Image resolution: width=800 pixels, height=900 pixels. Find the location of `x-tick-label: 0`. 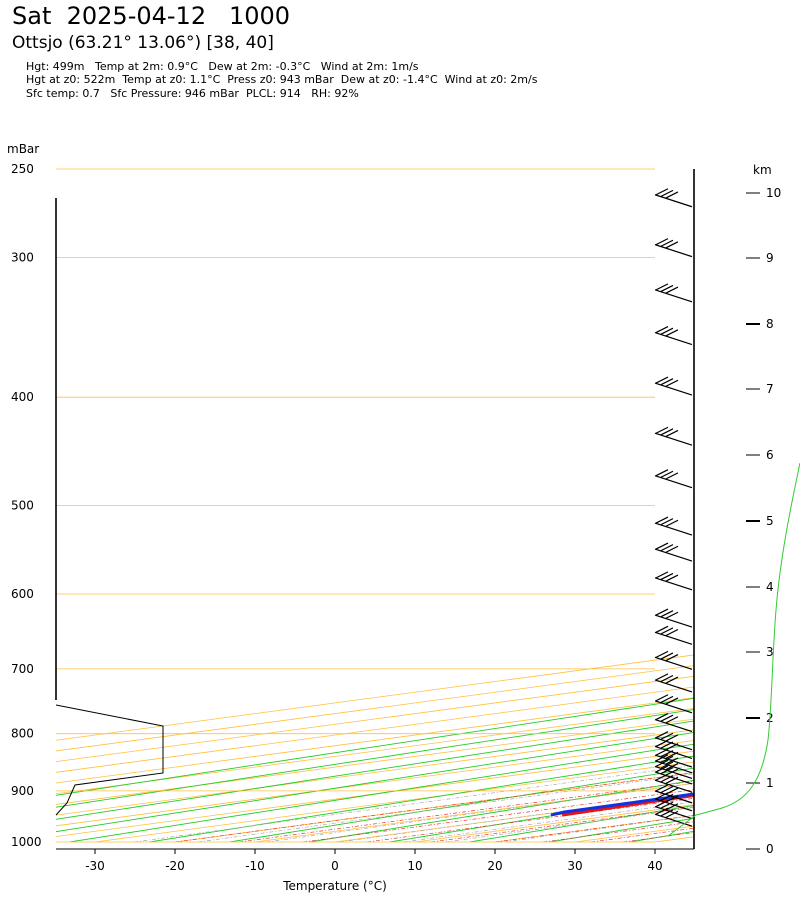

x-tick-label: 0 is located at coordinates (335, 866).